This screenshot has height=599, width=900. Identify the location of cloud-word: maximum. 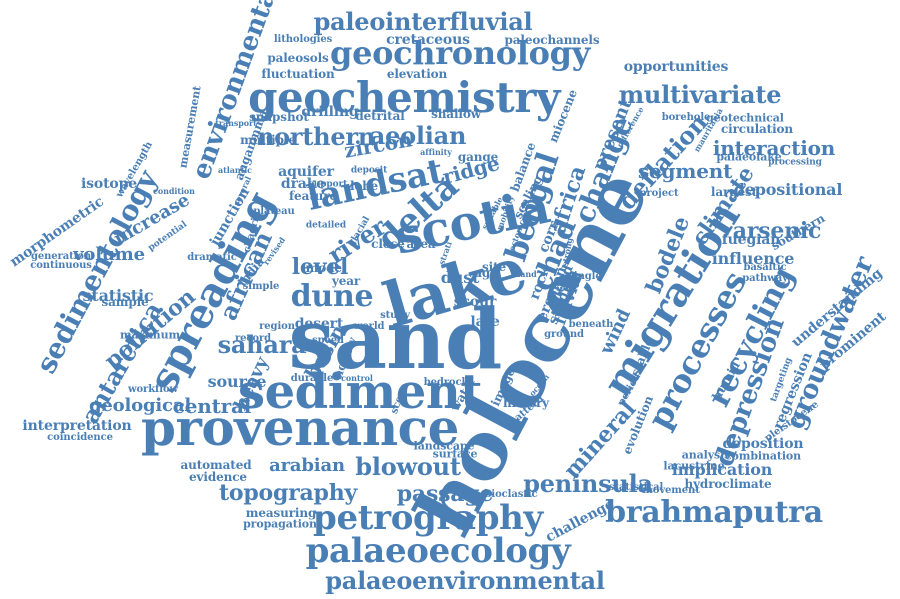
(150, 335).